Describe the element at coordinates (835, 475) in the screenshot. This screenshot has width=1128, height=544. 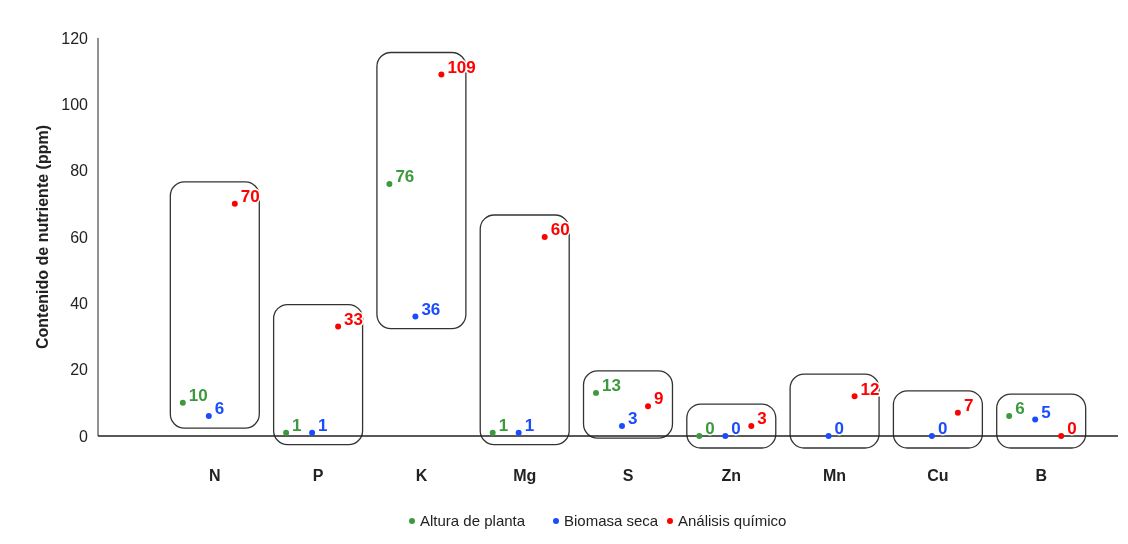
I see `x-tick-label: Mn` at that location.